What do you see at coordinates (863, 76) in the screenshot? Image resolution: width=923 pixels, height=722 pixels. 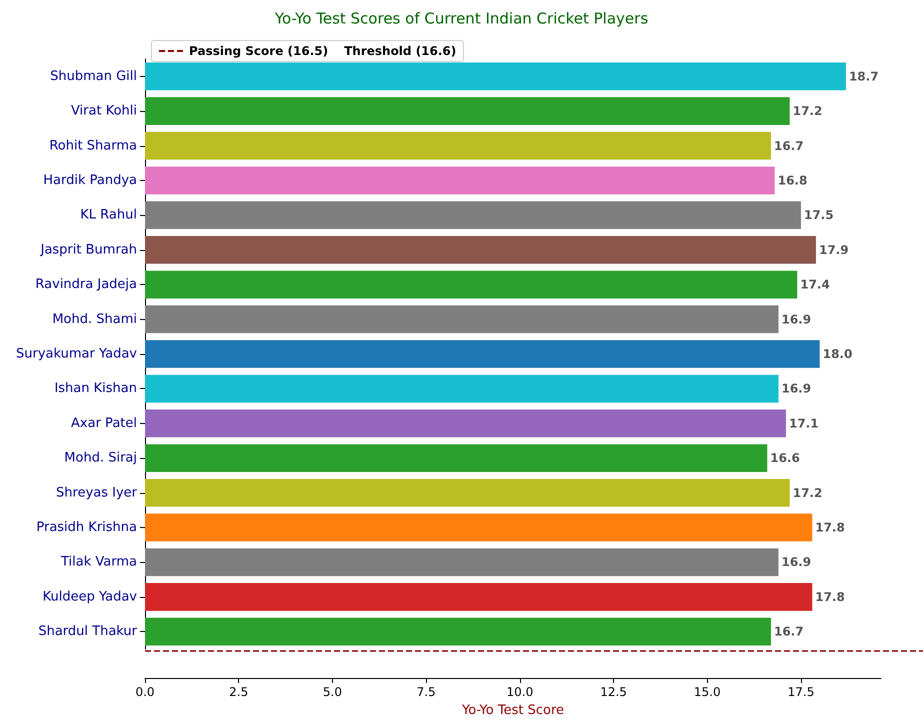 I see `data-label: 18.7` at bounding box center [863, 76].